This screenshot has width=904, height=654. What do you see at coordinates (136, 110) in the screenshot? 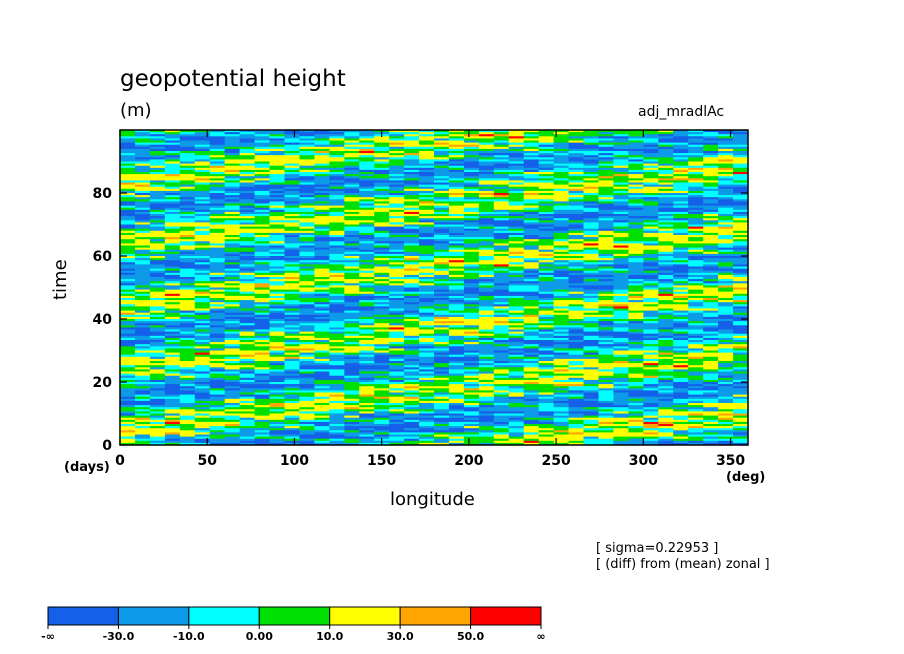
I see `chart-unit: (m)` at bounding box center [136, 110].